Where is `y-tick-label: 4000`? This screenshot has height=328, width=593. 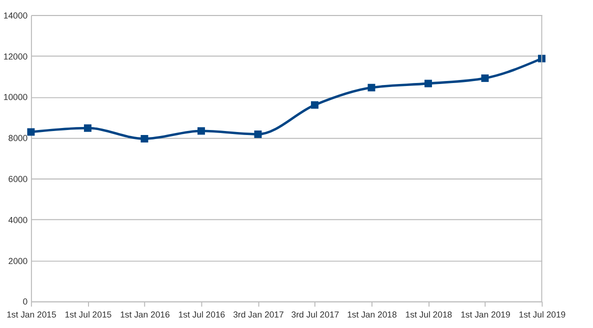
y-tick-label: 4000 is located at coordinates (18, 219).